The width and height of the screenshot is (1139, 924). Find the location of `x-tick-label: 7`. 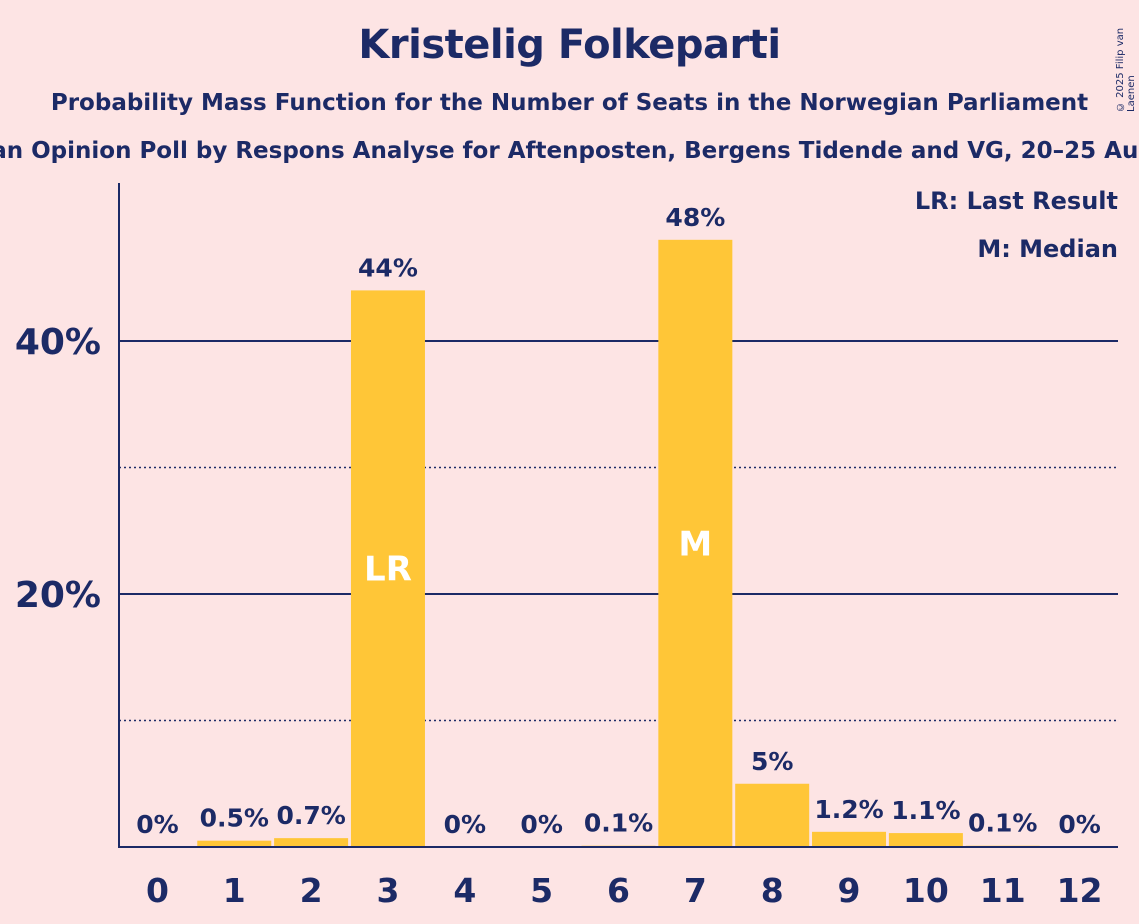

x-tick-label: 7 is located at coordinates (695, 890).